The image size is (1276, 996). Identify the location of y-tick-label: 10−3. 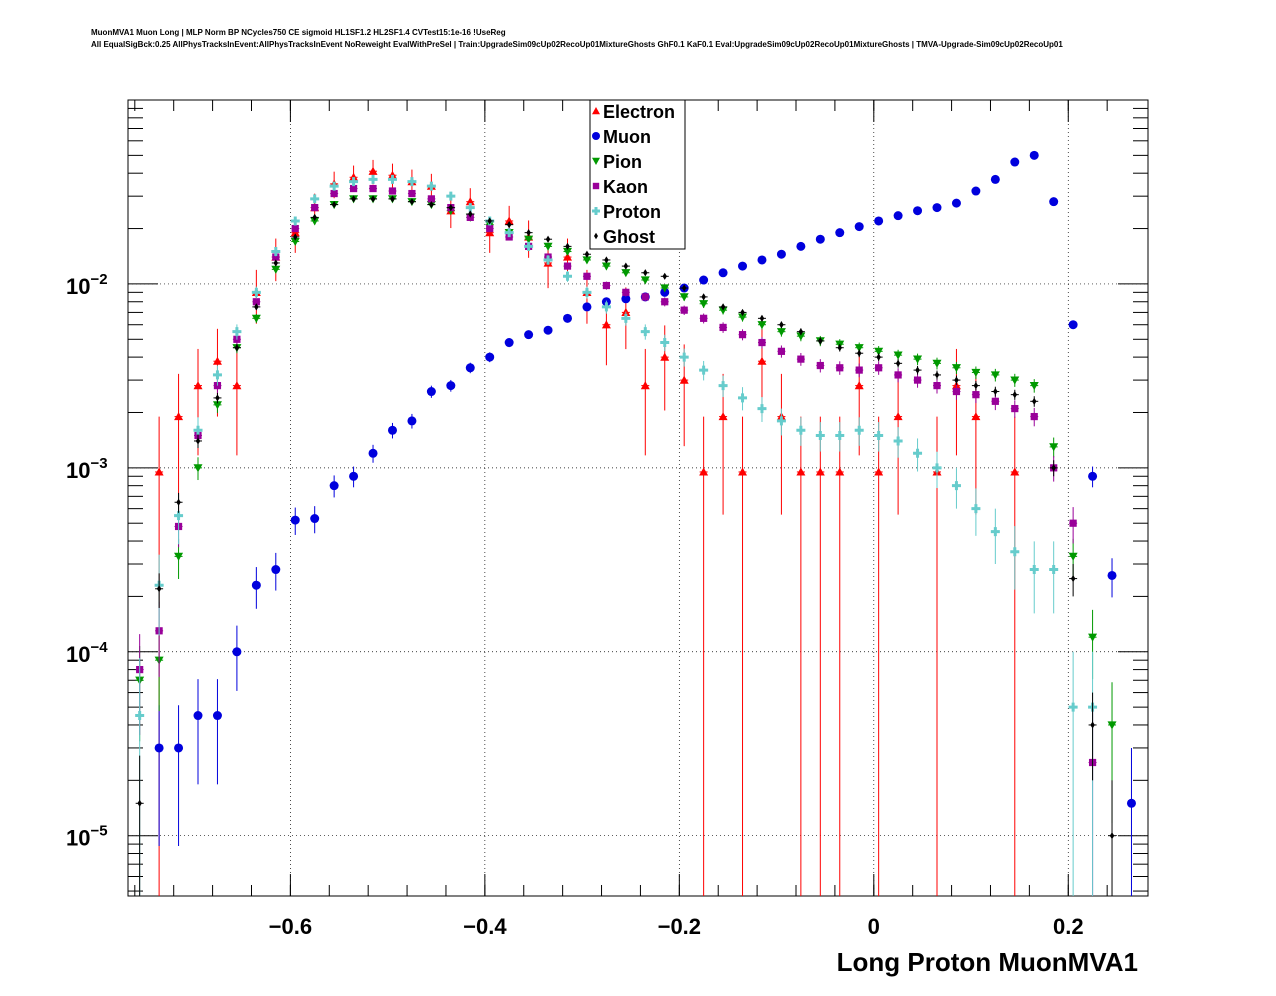
(87, 469).